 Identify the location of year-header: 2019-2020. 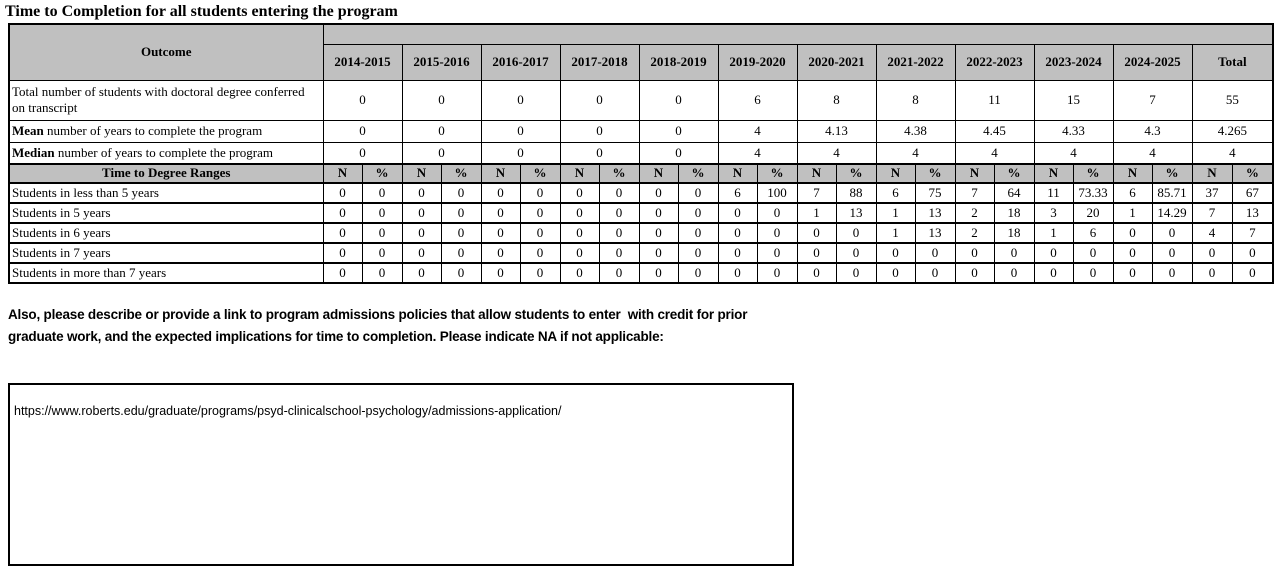
(757, 62).